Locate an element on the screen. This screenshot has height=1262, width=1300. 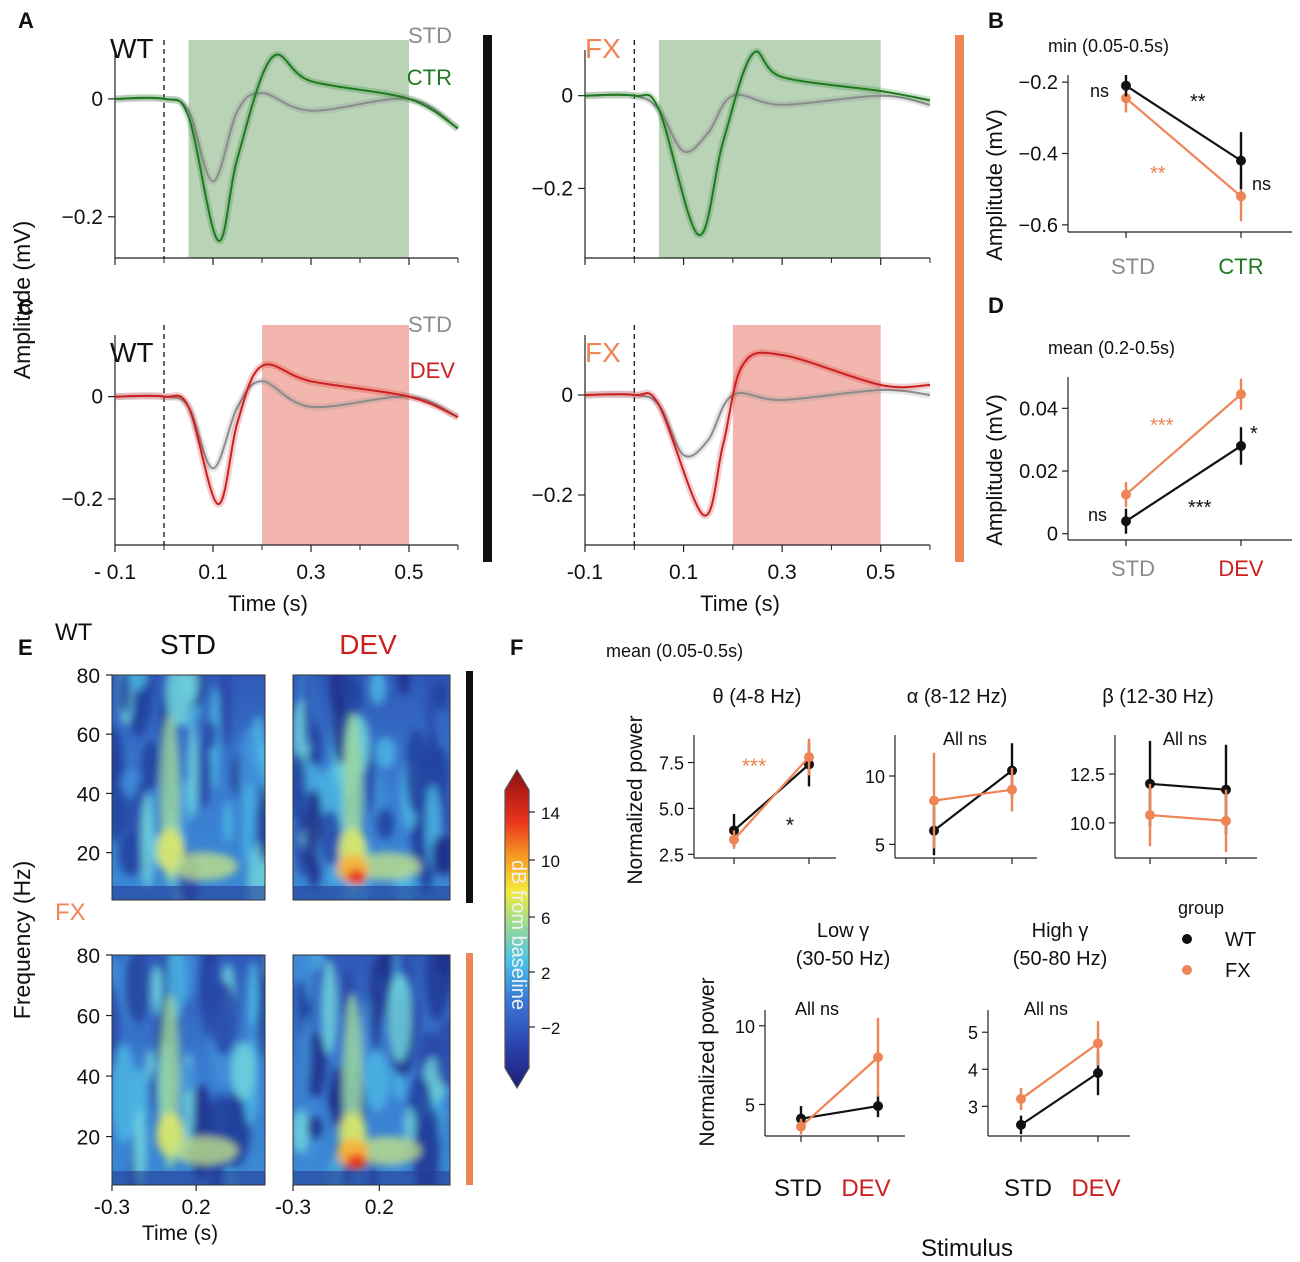
e-wt-label: WT is located at coordinates (74, 632).